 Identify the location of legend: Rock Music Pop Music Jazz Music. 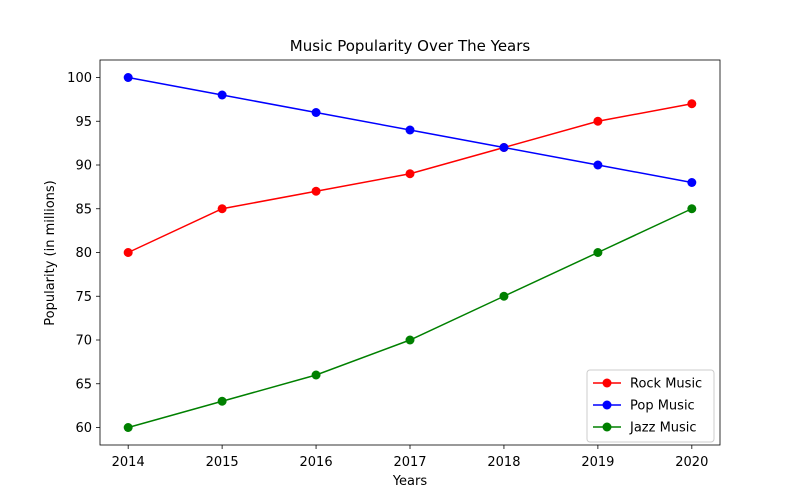
(650, 406).